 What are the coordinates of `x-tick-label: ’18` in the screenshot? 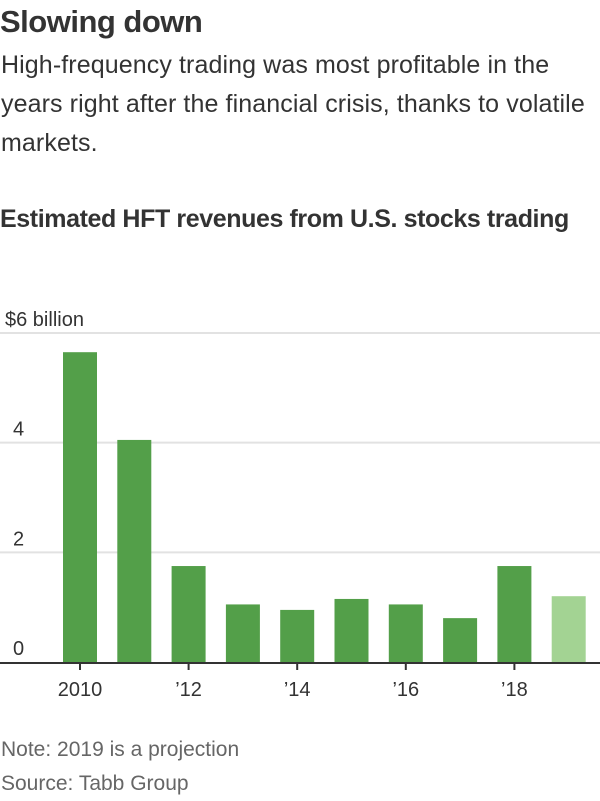 It's located at (514, 690).